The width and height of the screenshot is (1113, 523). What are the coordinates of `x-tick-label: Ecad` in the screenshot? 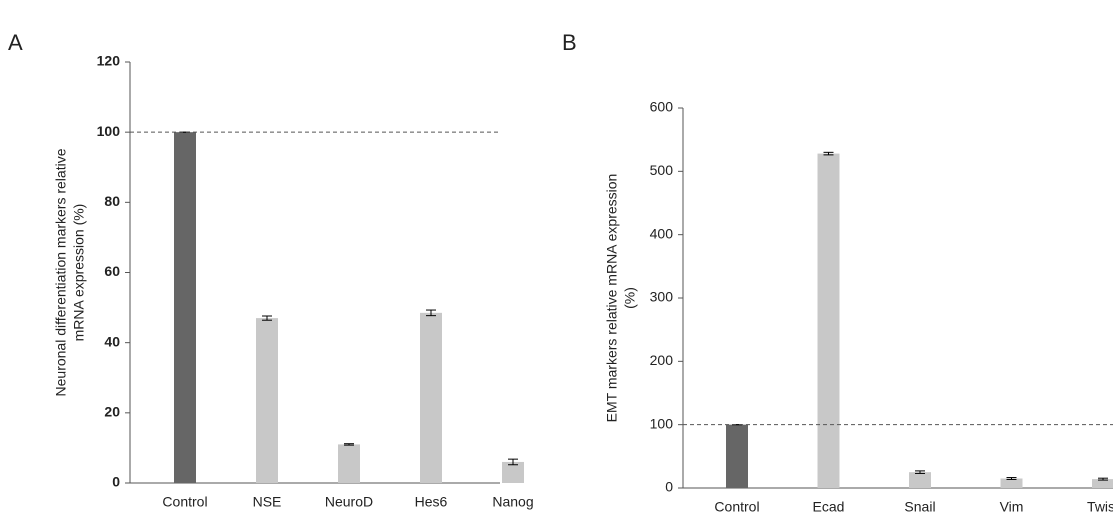 It's located at (829, 507).